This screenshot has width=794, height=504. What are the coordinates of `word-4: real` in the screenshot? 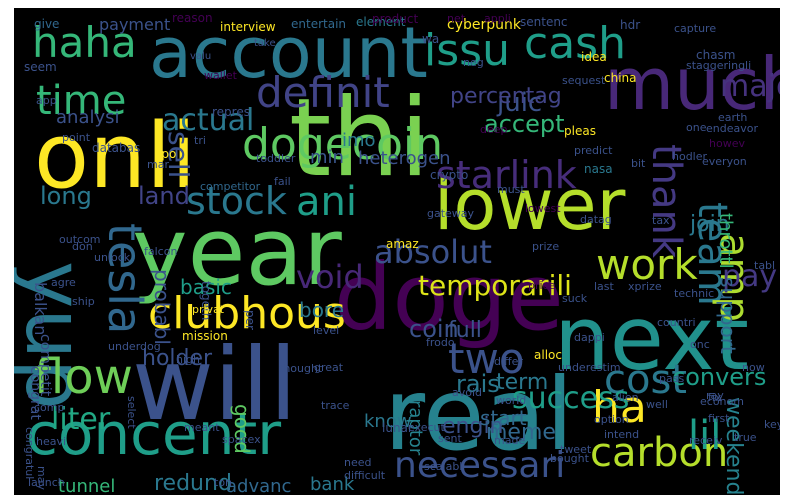 It's located at (479, 414).